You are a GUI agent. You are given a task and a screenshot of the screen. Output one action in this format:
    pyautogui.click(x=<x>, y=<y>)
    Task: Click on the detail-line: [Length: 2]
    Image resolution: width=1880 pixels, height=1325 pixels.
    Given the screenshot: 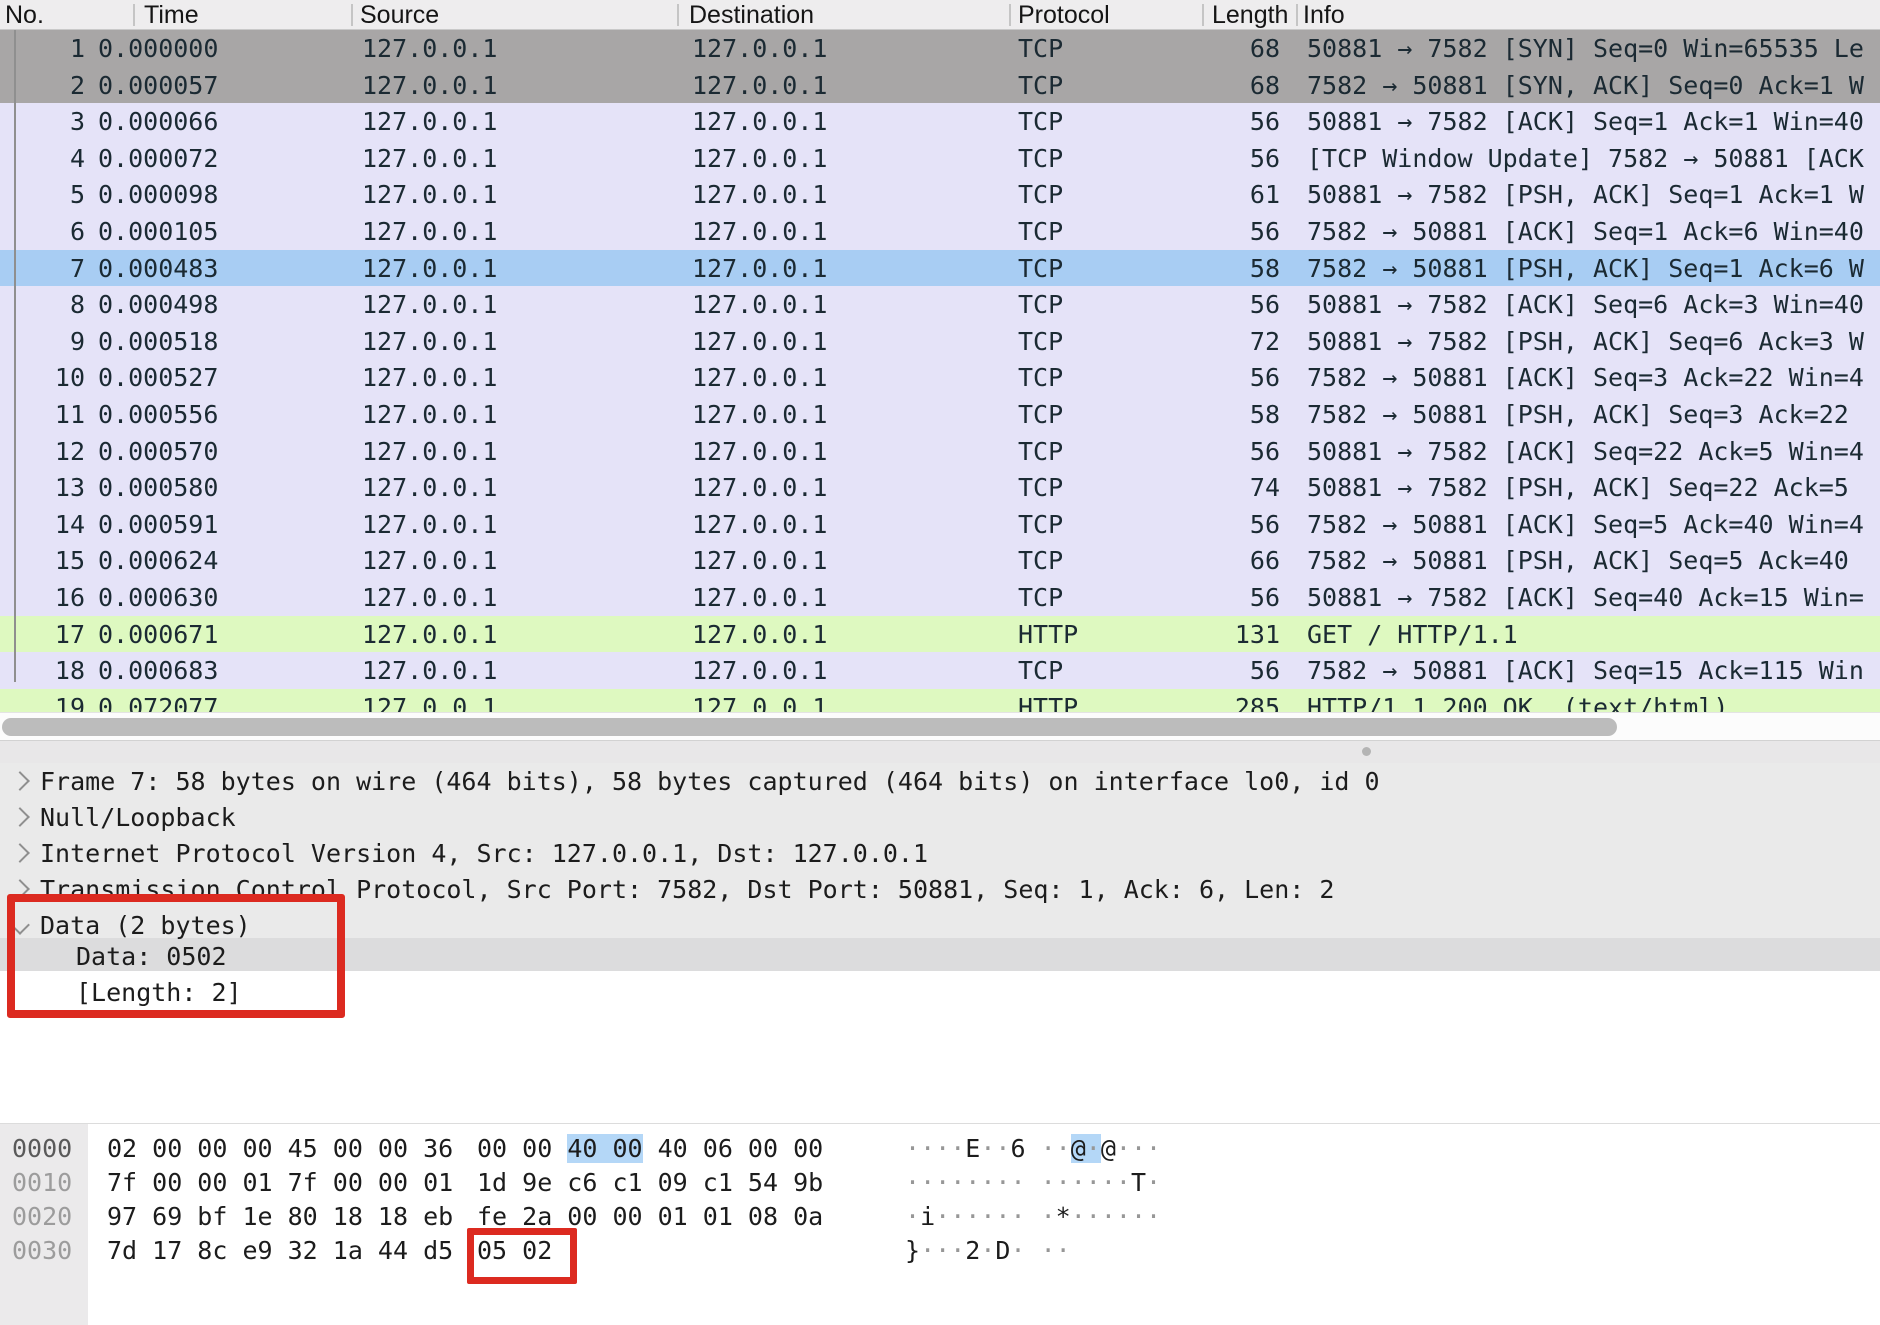 What is the action you would take?
    pyautogui.click(x=159, y=992)
    